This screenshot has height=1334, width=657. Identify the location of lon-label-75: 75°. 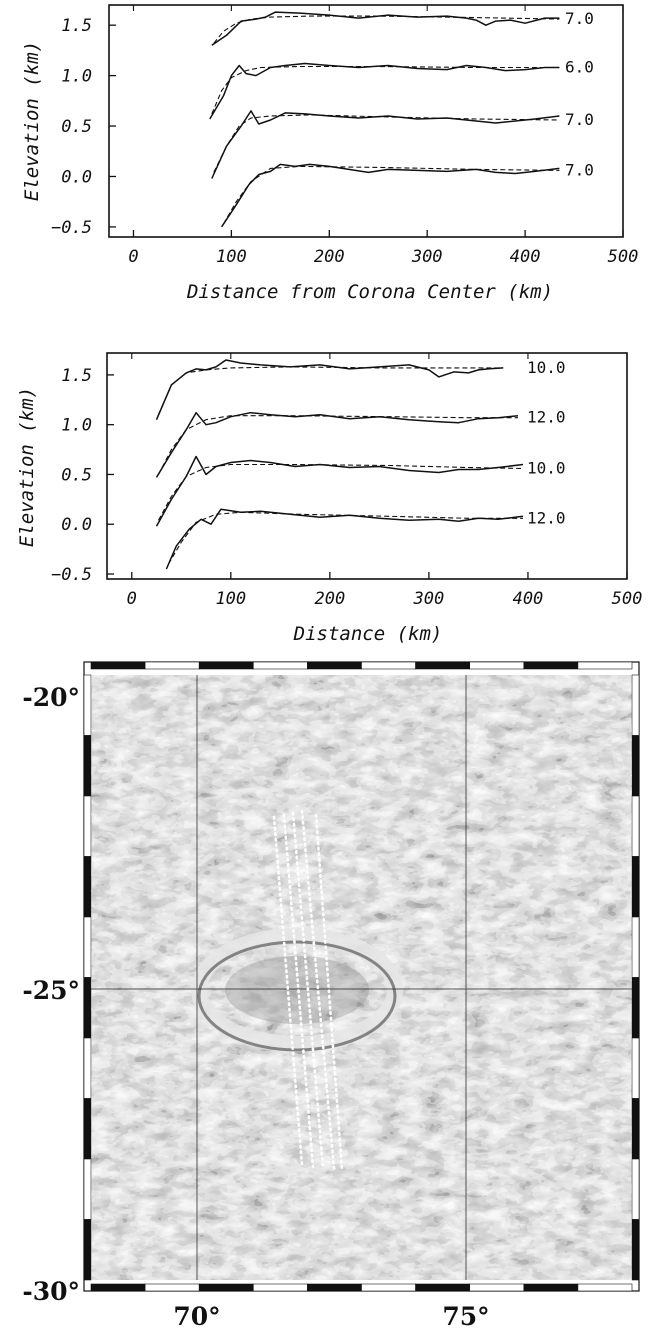
(465, 1316).